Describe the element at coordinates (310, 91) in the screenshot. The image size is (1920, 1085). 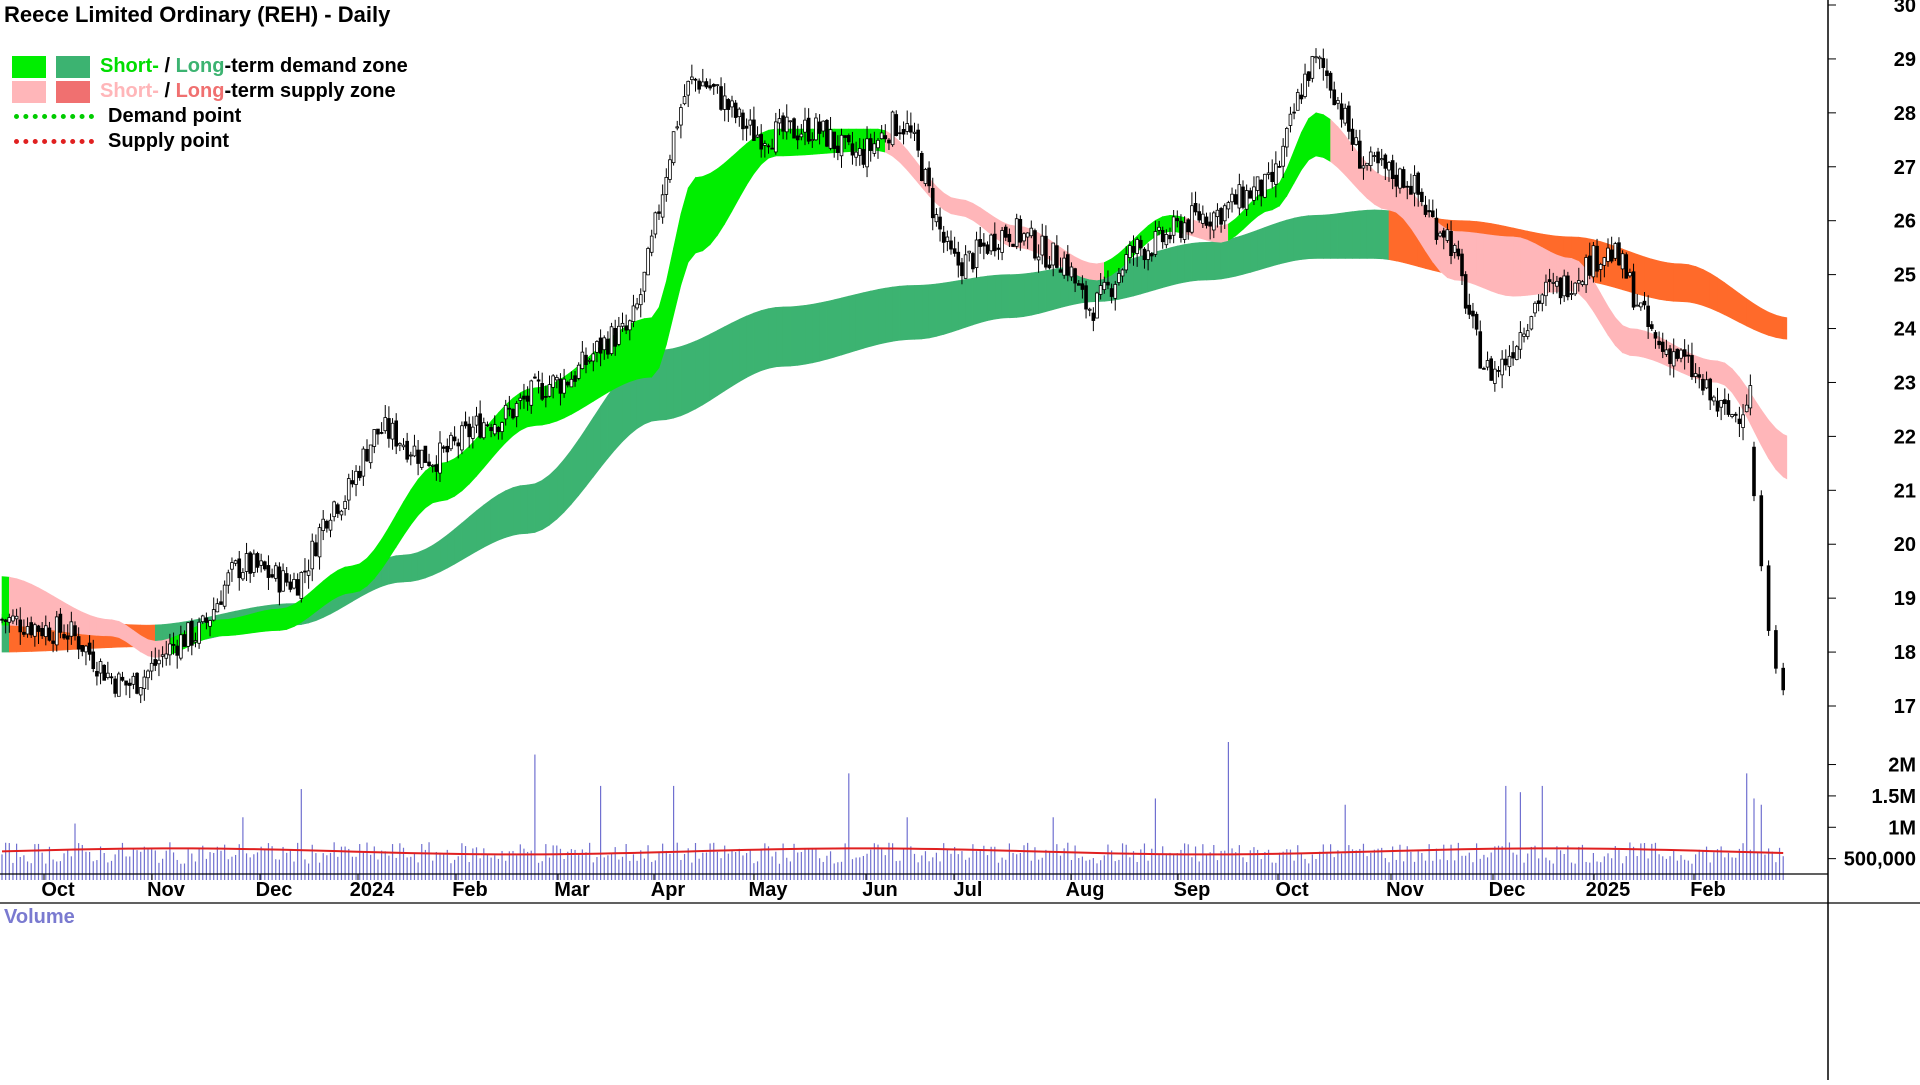
I see `legend-supply-rest: -term supply zone` at that location.